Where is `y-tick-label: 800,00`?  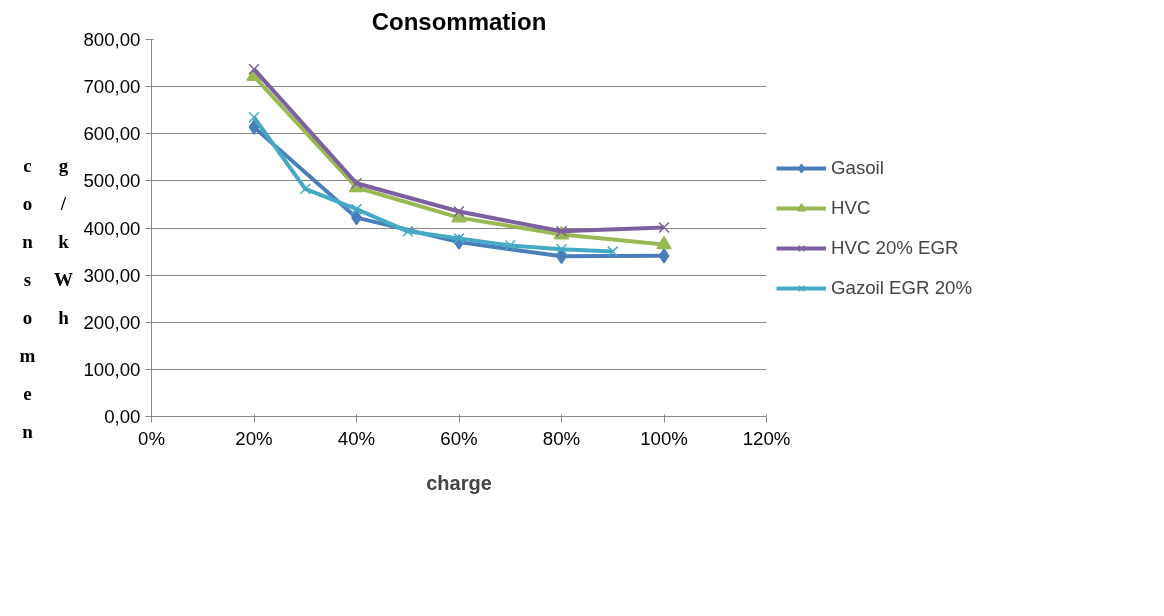 y-tick-label: 800,00 is located at coordinates (112, 39).